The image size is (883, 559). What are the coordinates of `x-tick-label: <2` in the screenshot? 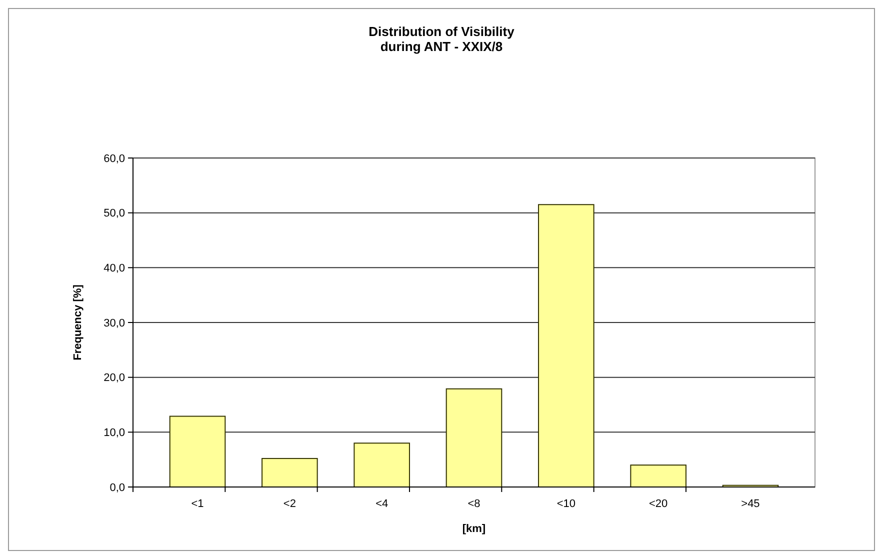 It's located at (289, 504).